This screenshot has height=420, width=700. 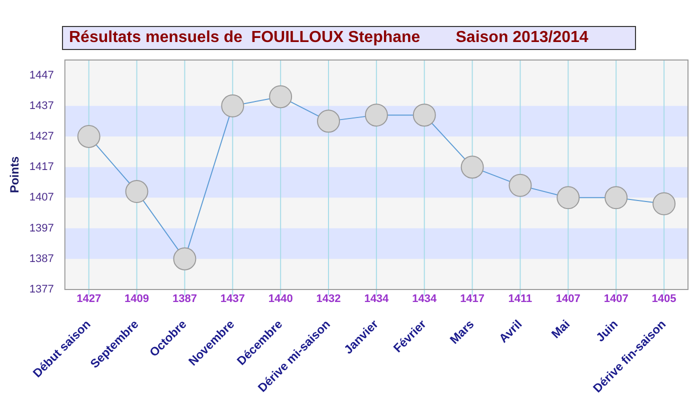 What do you see at coordinates (15, 175) in the screenshot?
I see `y-axis-title: Points` at bounding box center [15, 175].